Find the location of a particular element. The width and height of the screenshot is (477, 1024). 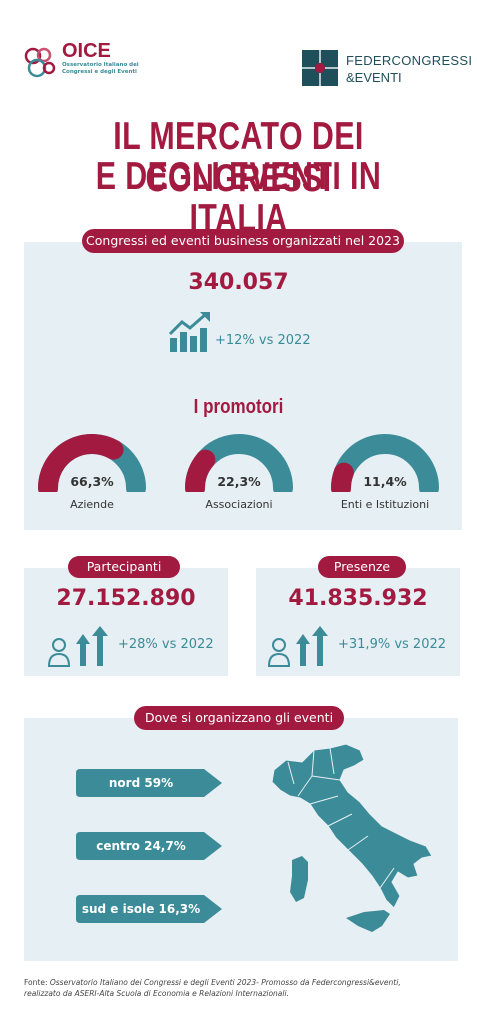

region-arrow-nord-shape is located at coordinates (149, 783).